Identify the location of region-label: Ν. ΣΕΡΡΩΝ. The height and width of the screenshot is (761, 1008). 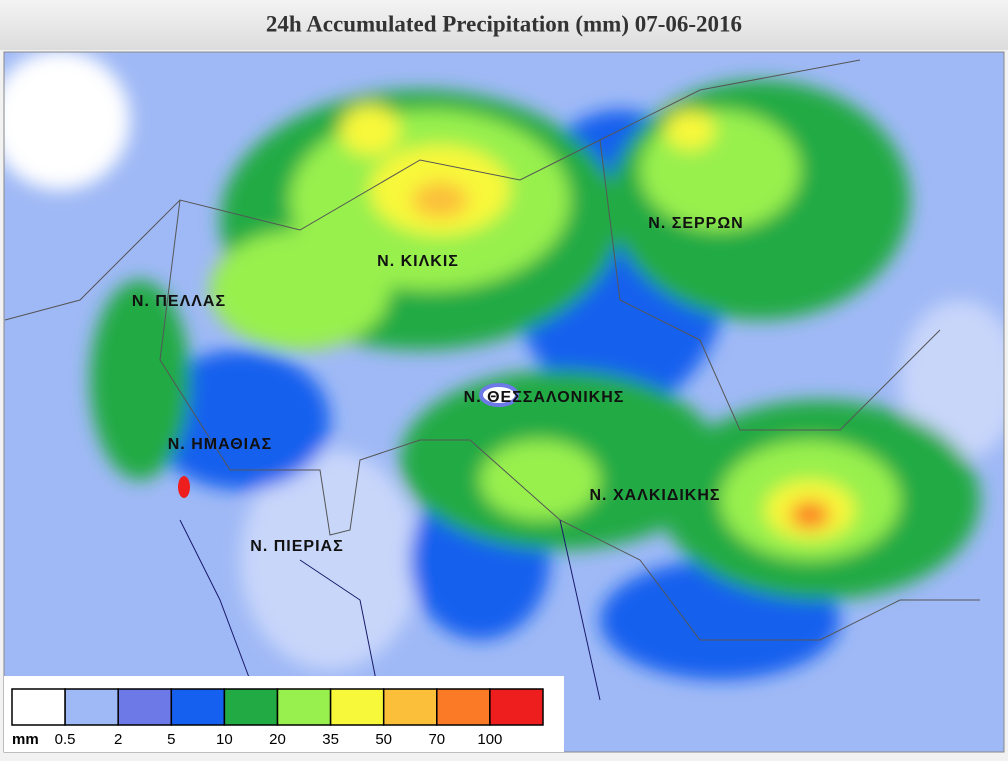
(695, 223).